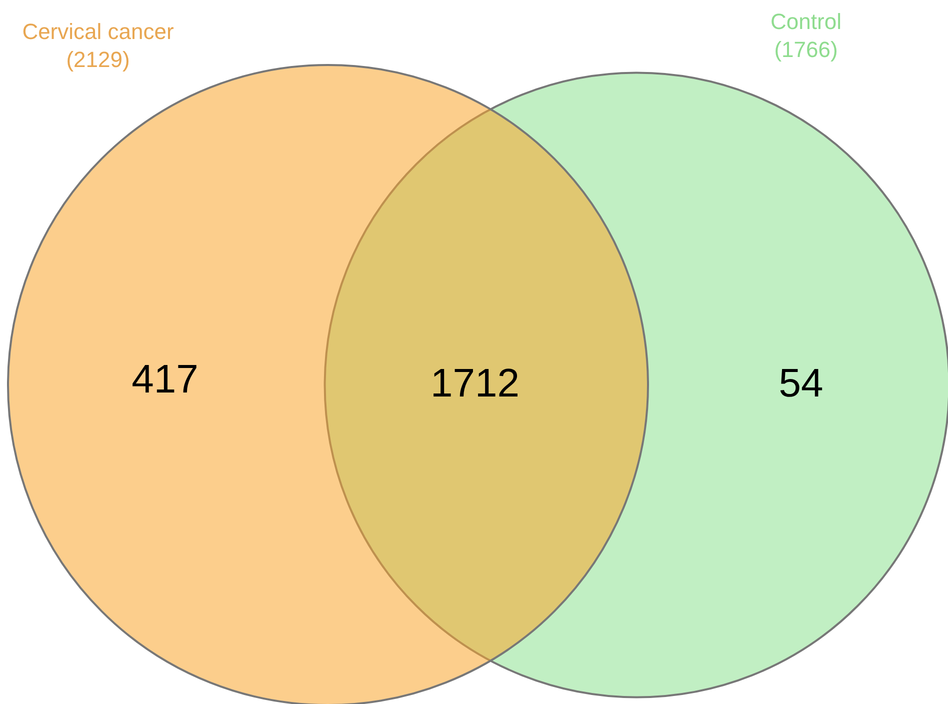 Image resolution: width=948 pixels, height=704 pixels. What do you see at coordinates (98, 59) in the screenshot?
I see `data-label: (2129)` at bounding box center [98, 59].